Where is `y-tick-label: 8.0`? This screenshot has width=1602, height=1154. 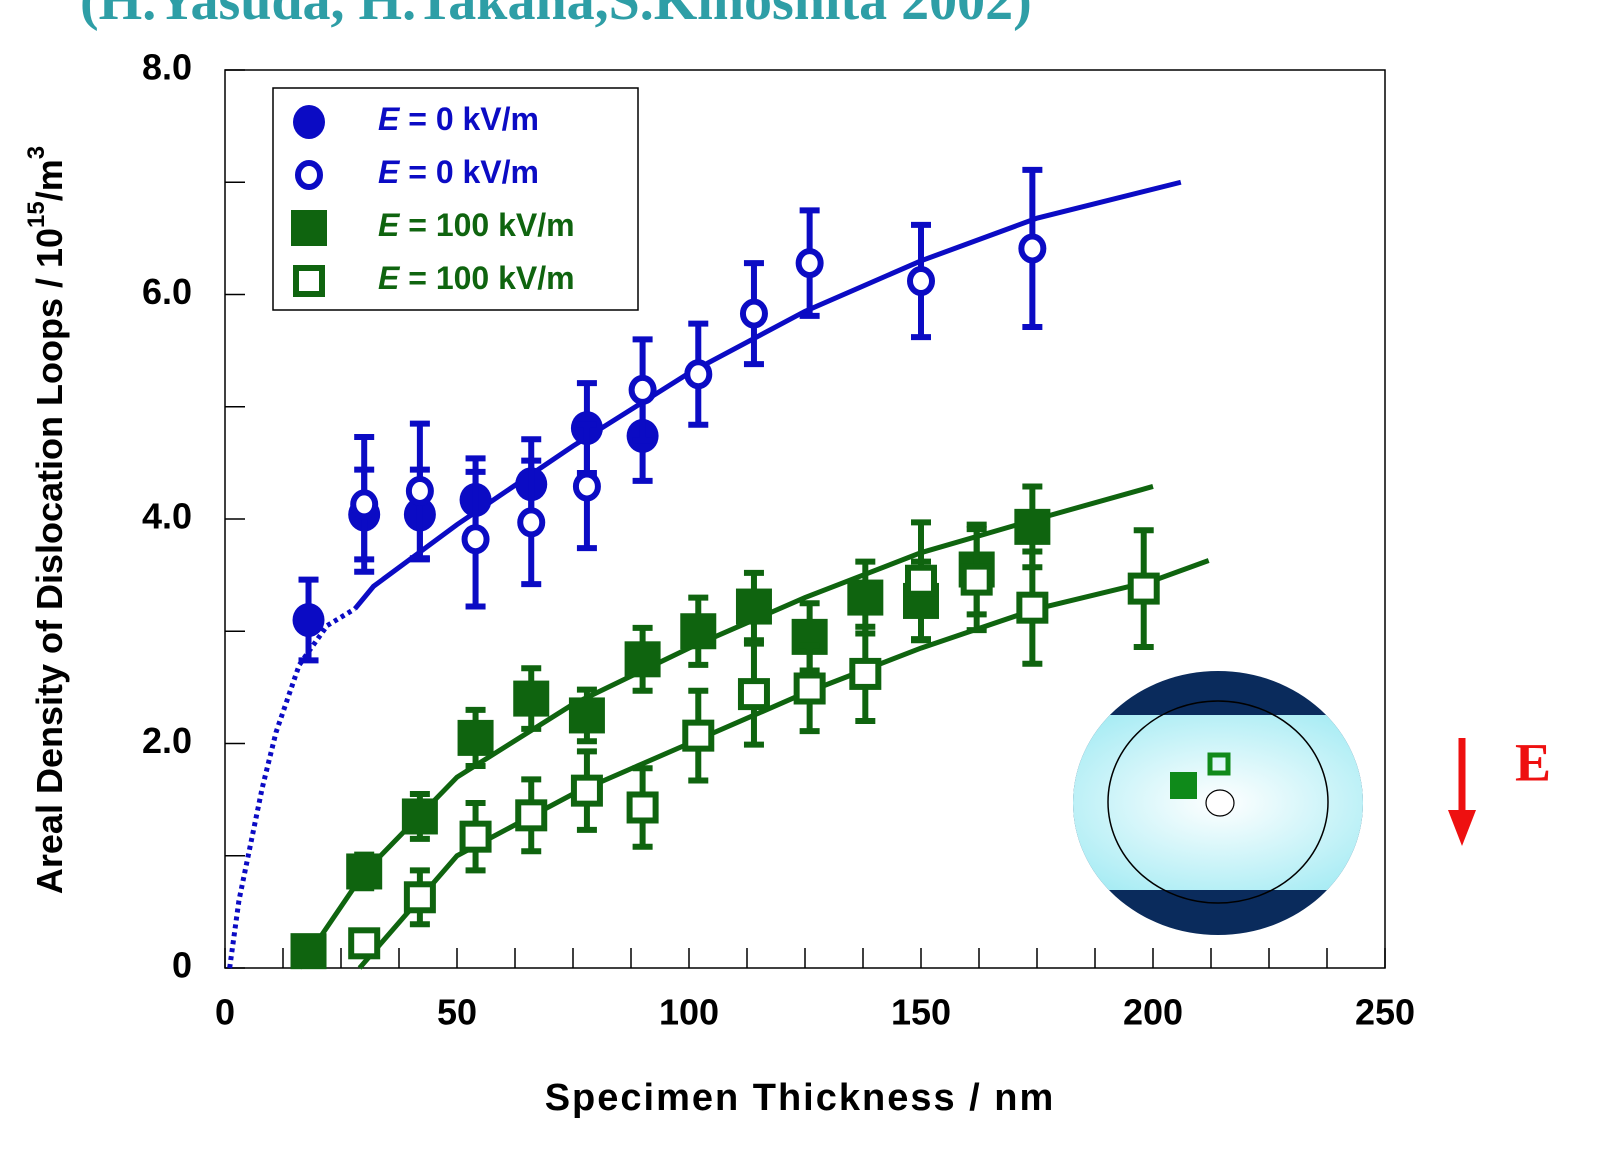
y-tick-label: 8.0 is located at coordinates (167, 67).